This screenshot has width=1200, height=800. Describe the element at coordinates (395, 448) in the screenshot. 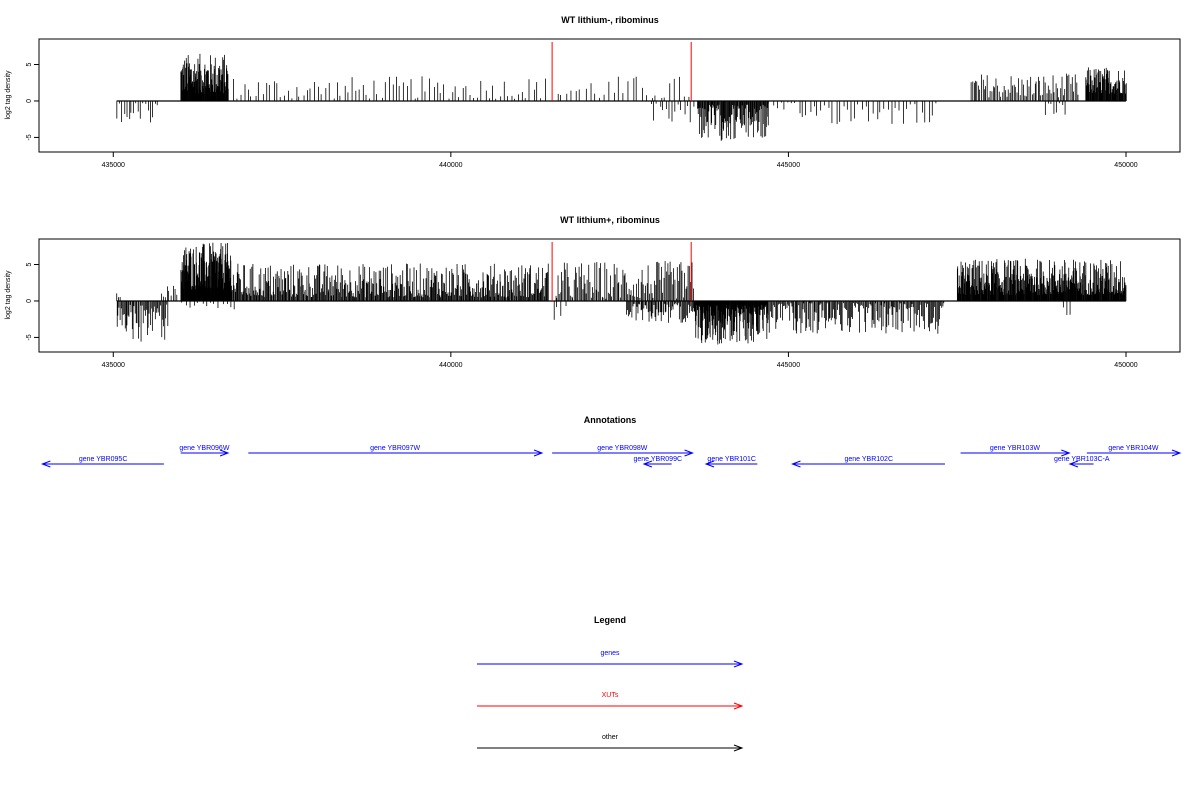

I see `gene-label: gene YBR097W` at that location.